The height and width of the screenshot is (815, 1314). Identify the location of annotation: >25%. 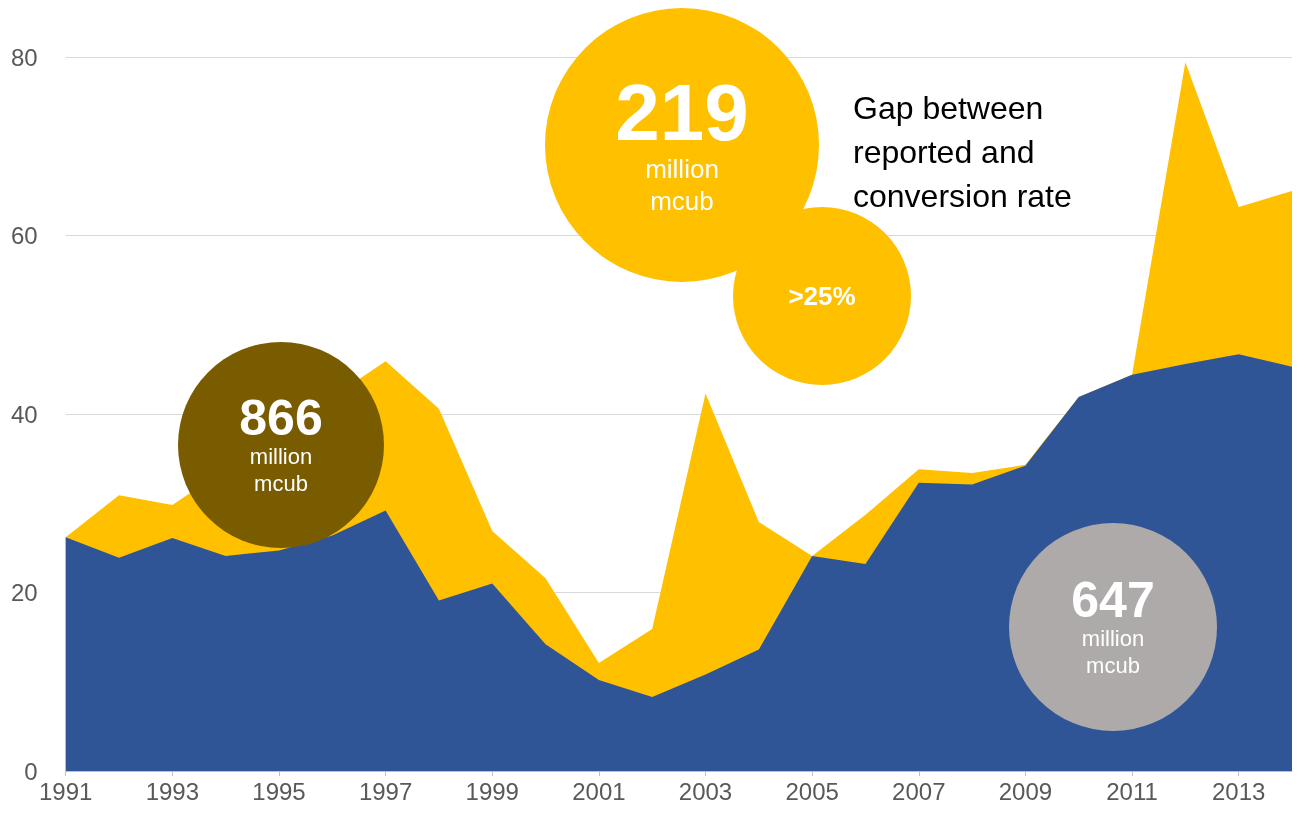
(822, 296).